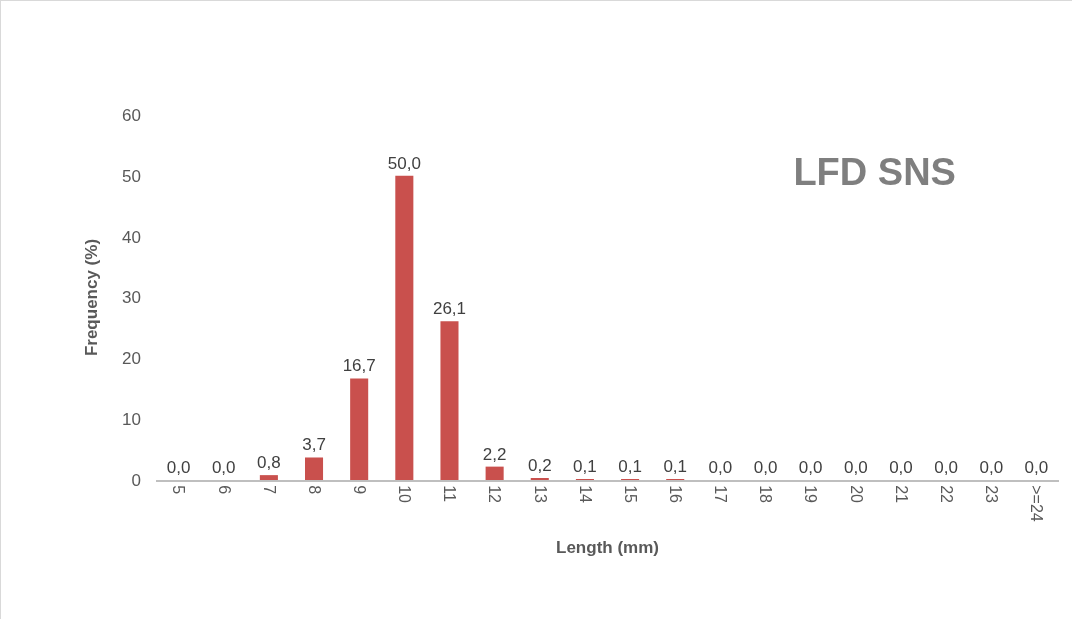 The height and width of the screenshot is (621, 1074). Describe the element at coordinates (539, 465) in the screenshot. I see `data-label: 0,2` at that location.